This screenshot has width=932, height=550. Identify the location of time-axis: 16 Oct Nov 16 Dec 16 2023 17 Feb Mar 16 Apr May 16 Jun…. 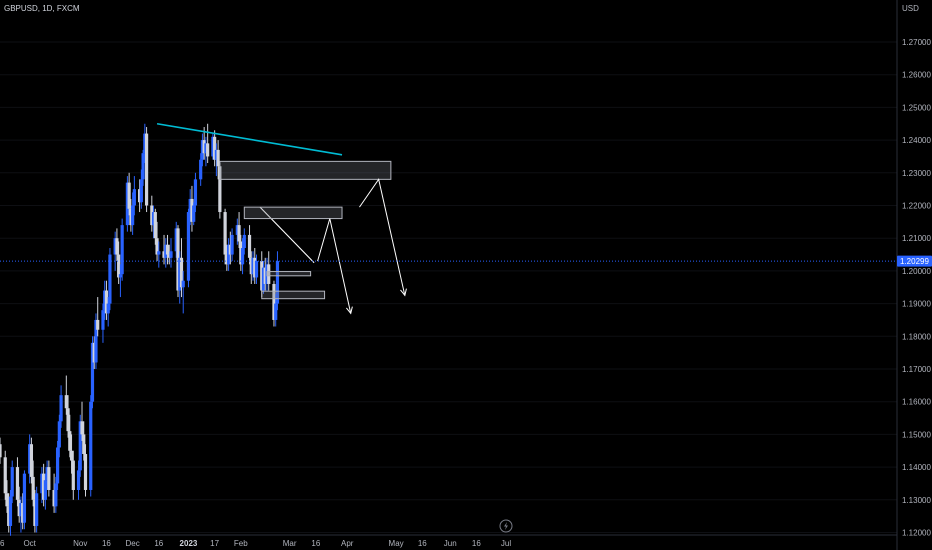
(255, 543).